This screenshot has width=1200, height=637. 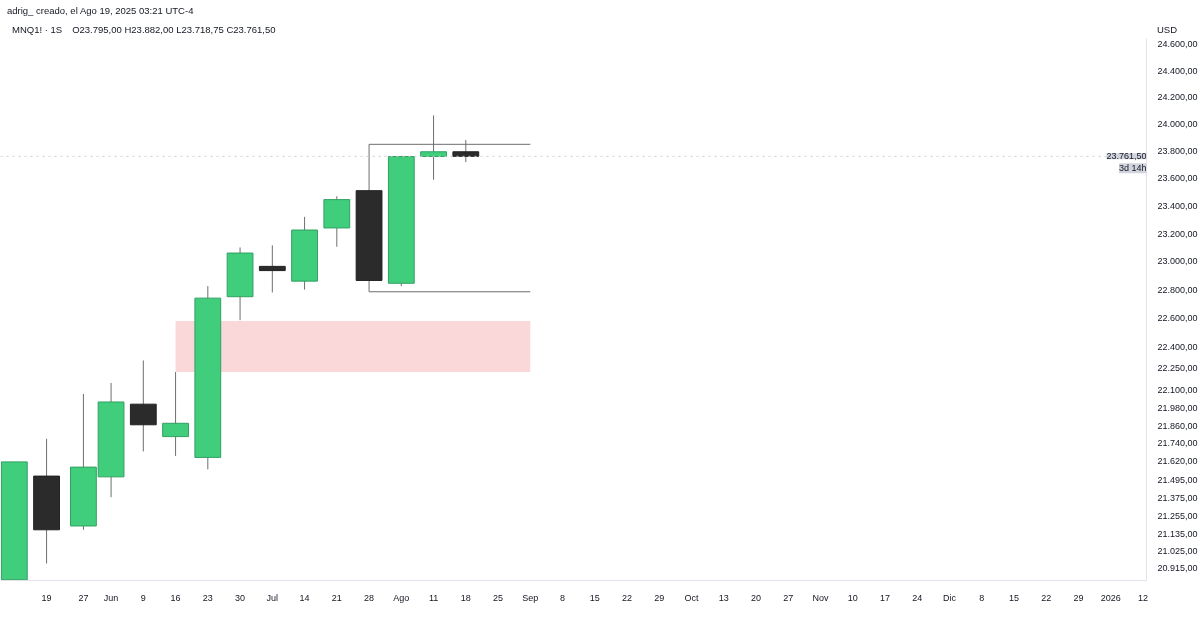 What do you see at coordinates (1177, 318) in the screenshot?
I see `y-tick-label: 22.600,00` at bounding box center [1177, 318].